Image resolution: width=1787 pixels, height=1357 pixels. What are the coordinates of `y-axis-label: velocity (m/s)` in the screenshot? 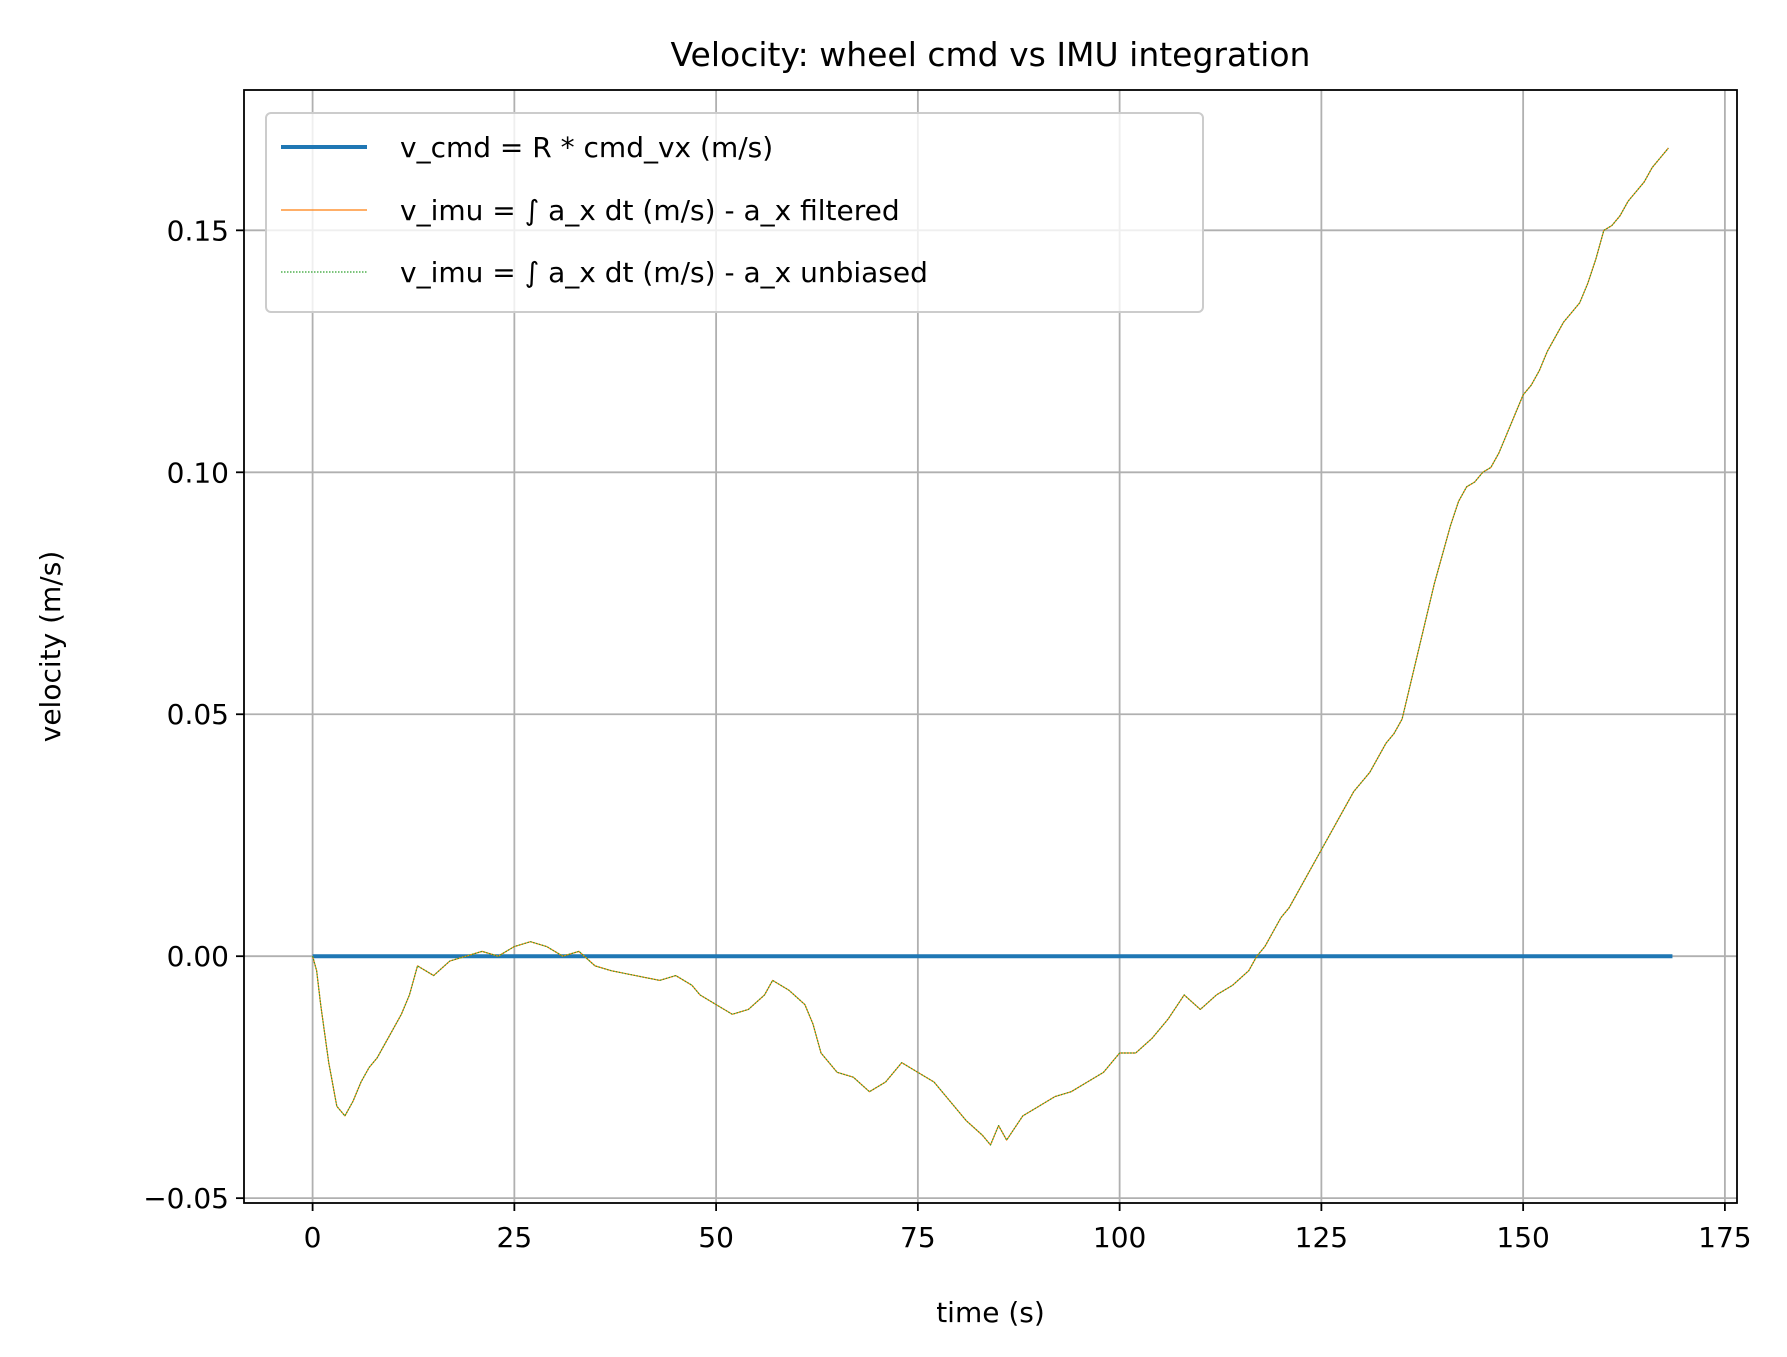 It's located at (50, 646).